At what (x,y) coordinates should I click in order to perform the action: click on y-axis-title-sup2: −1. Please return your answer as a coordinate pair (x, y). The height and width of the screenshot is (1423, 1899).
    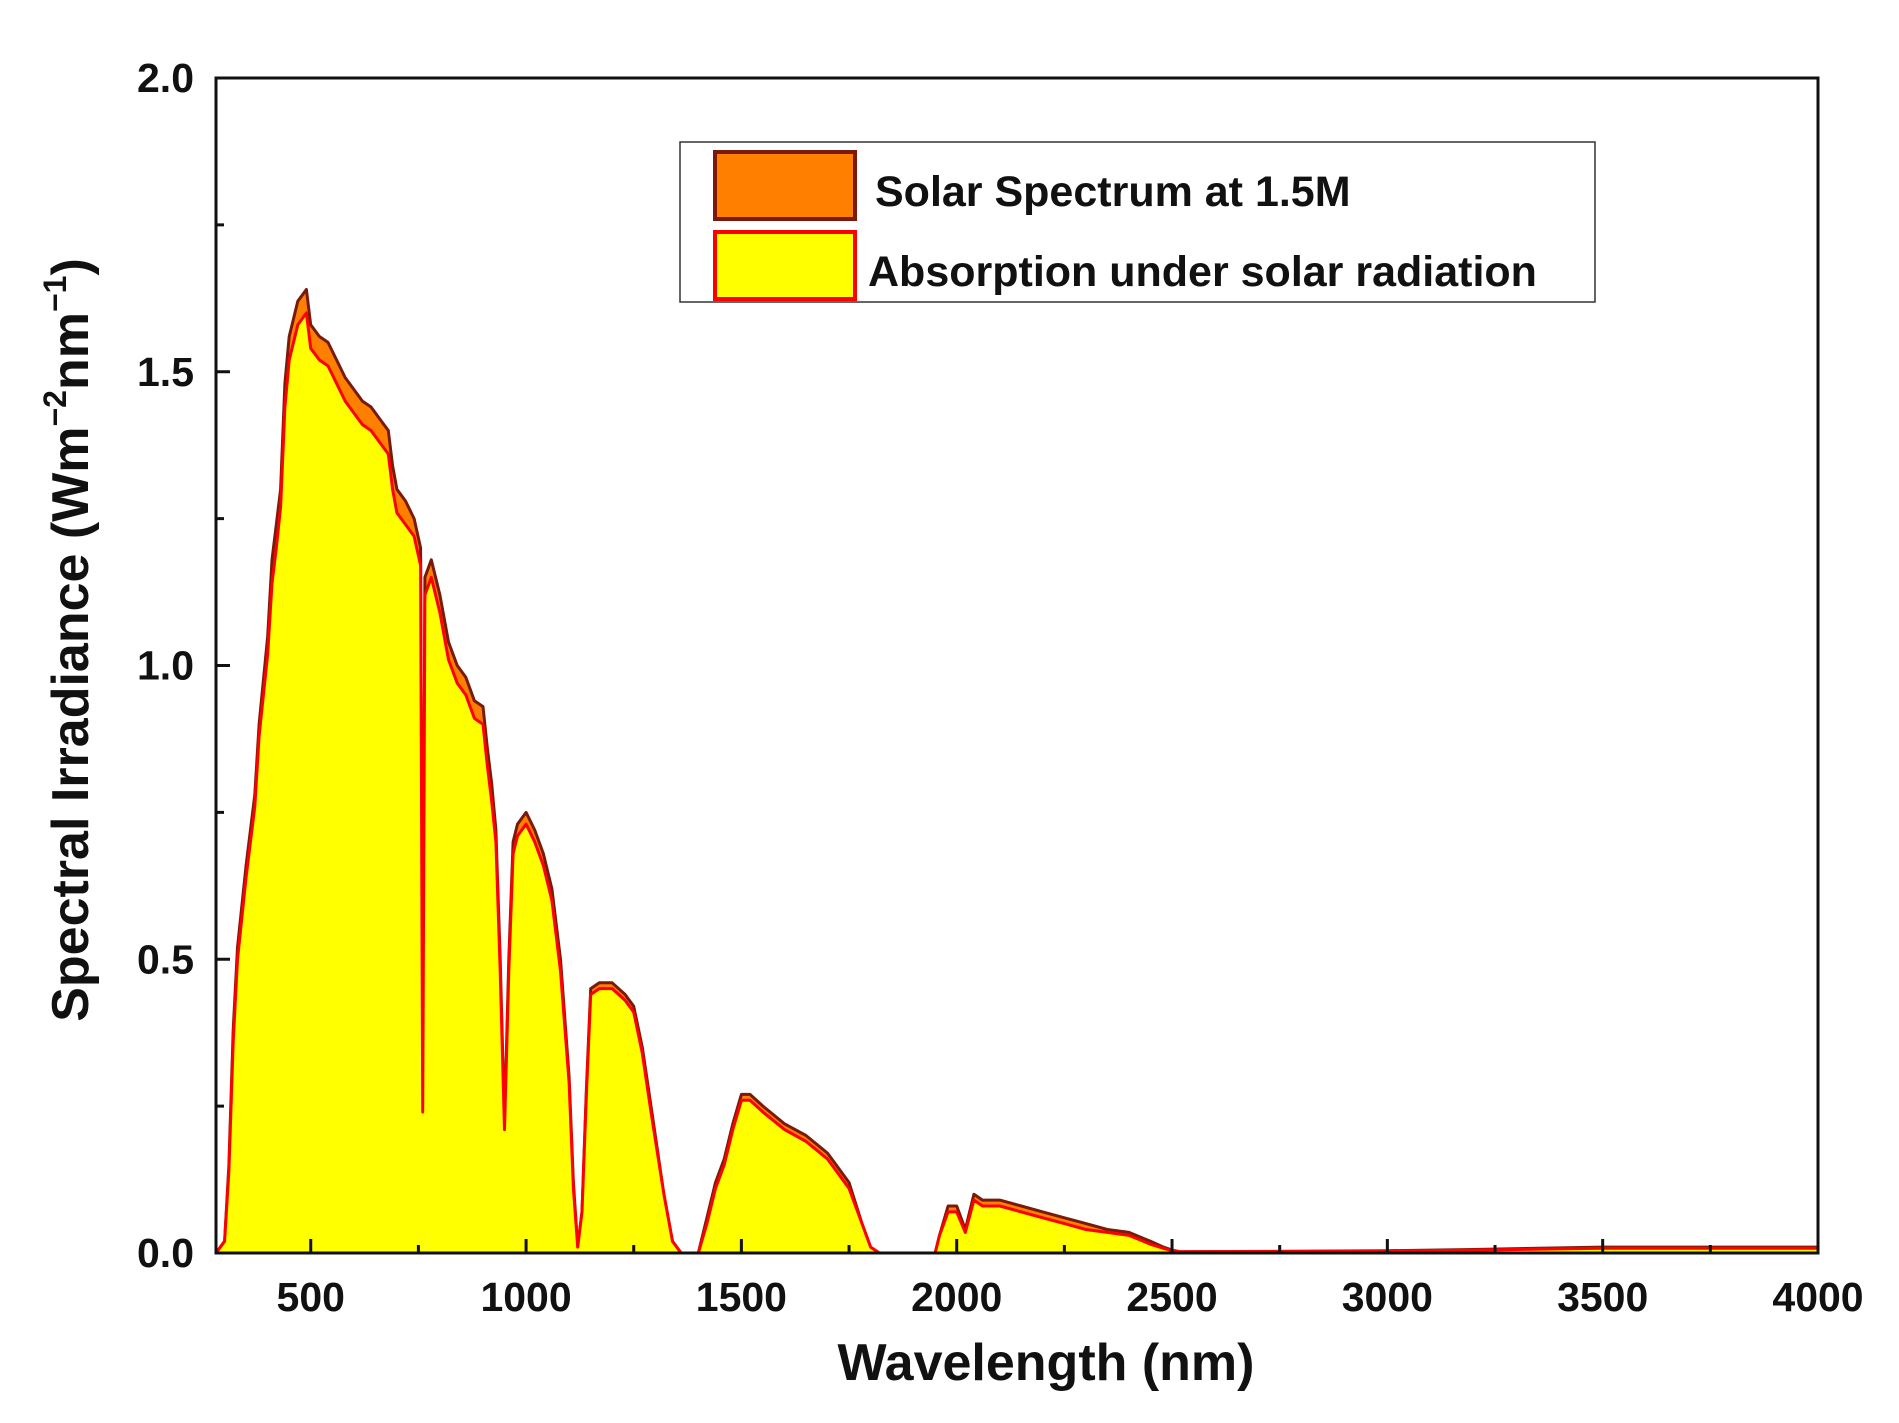
    Looking at the image, I should click on (55, 294).